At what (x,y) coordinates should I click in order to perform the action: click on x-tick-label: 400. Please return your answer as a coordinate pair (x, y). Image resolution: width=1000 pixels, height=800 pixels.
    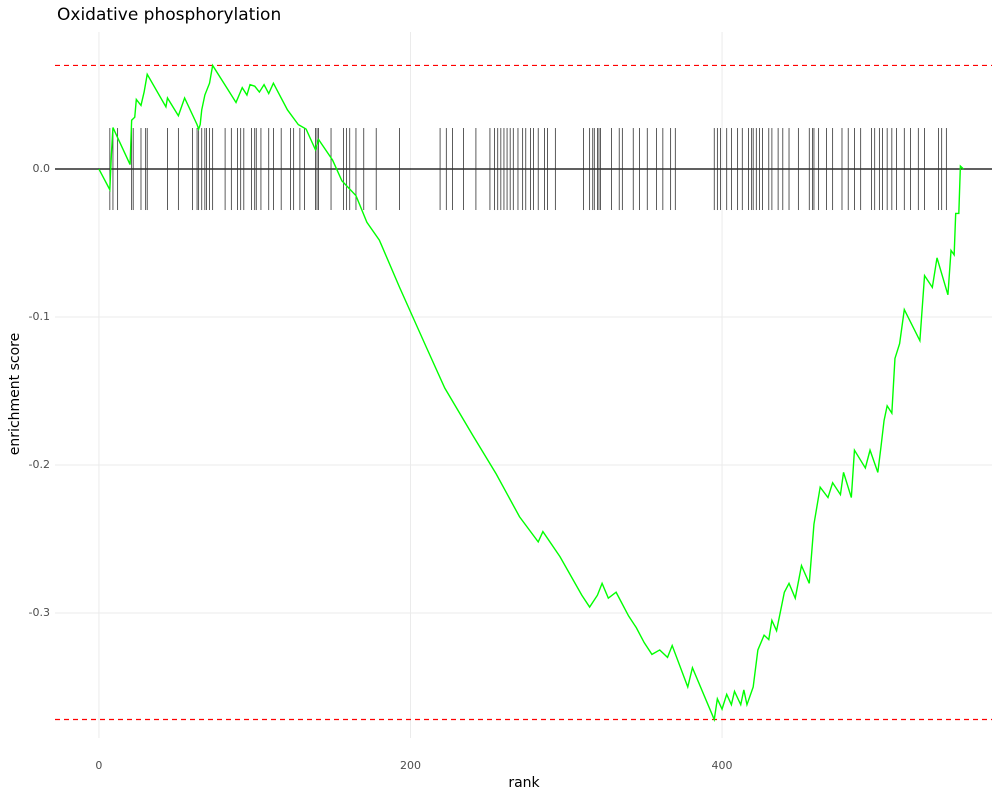
    Looking at the image, I should click on (722, 765).